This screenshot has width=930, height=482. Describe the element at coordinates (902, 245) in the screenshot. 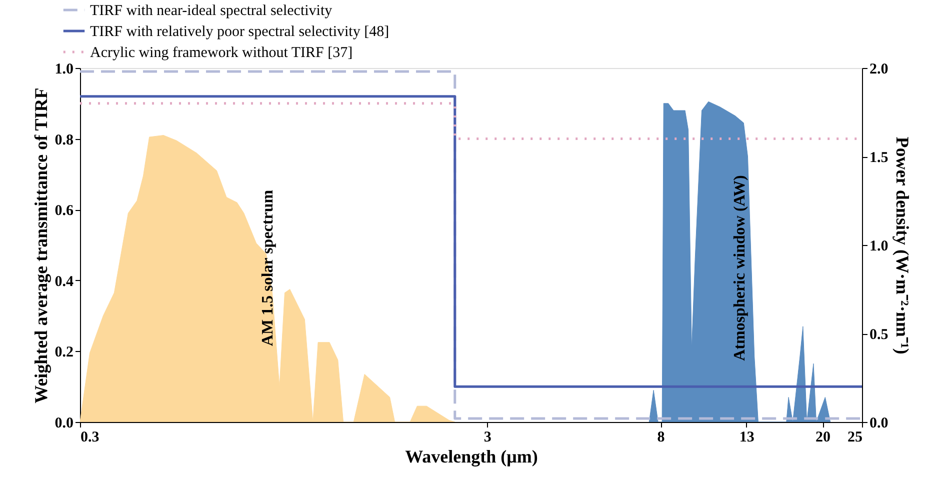

I see `y2-axis-title: Power density (W·m⁻²·nm⁻¹)` at that location.